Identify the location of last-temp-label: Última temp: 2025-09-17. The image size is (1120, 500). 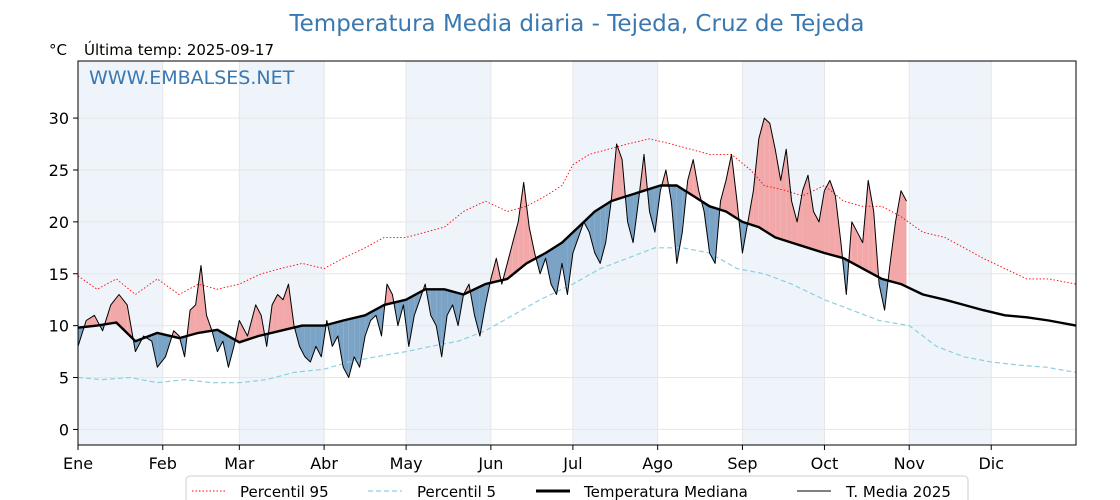
(179, 49).